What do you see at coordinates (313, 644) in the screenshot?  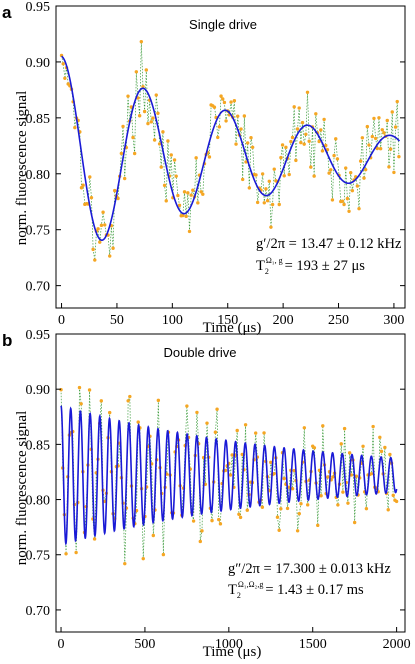 I see `x-tick-label: 1500` at bounding box center [313, 644].